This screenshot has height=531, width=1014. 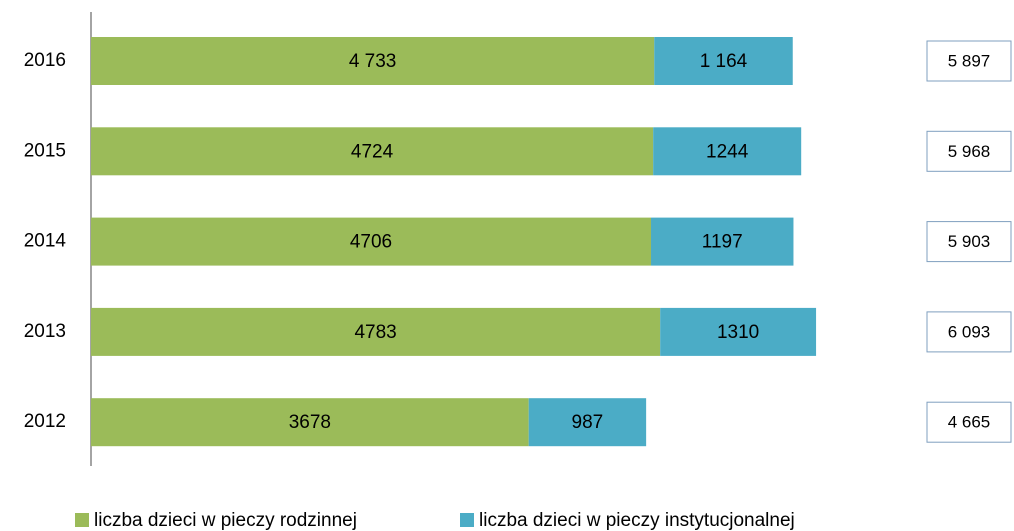 I want to click on total-label: 5 968, so click(x=969, y=151).